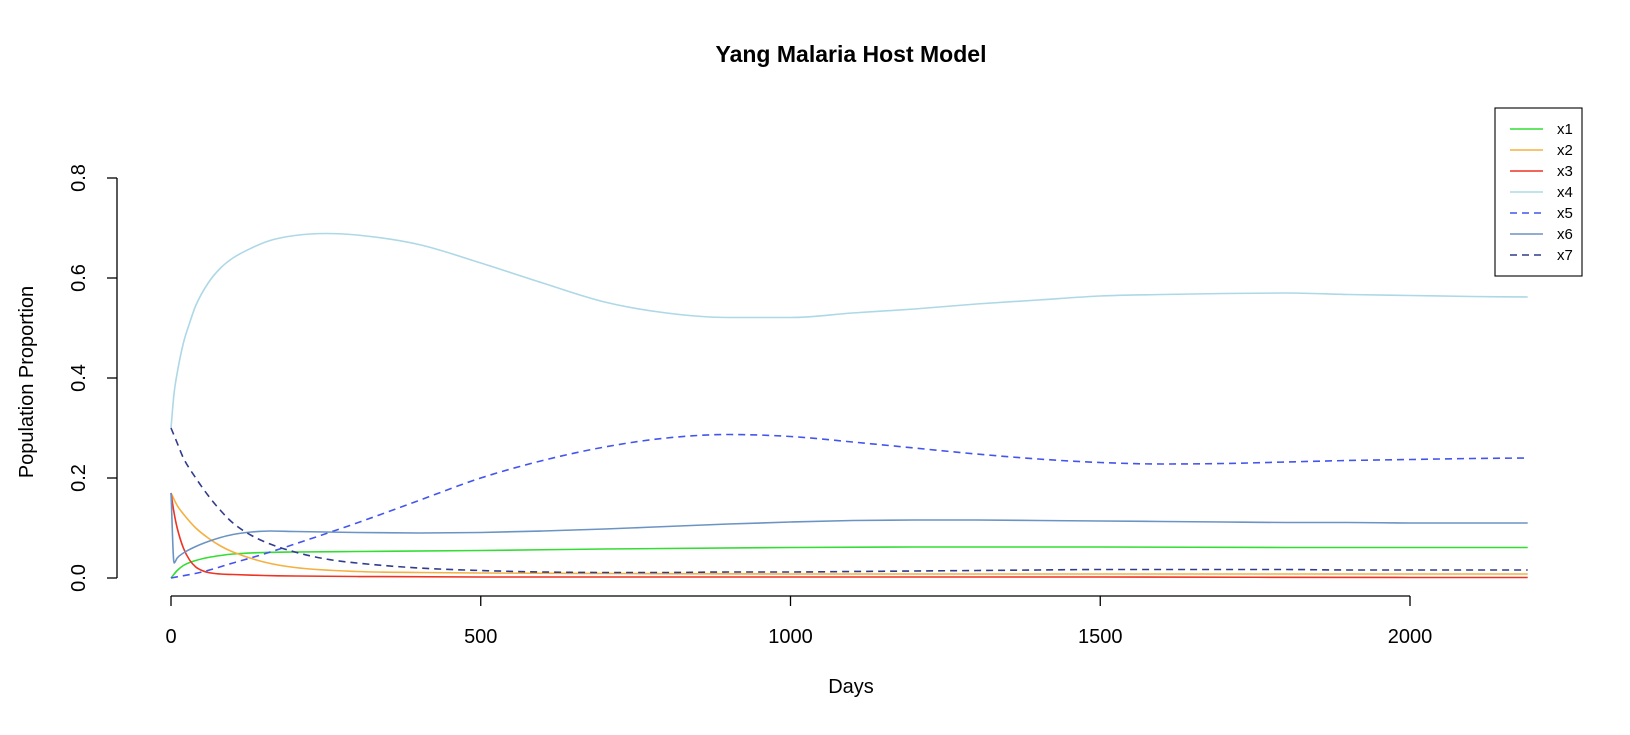 The height and width of the screenshot is (735, 1630). I want to click on y-axis-title: Population Proportion, so click(27, 382).